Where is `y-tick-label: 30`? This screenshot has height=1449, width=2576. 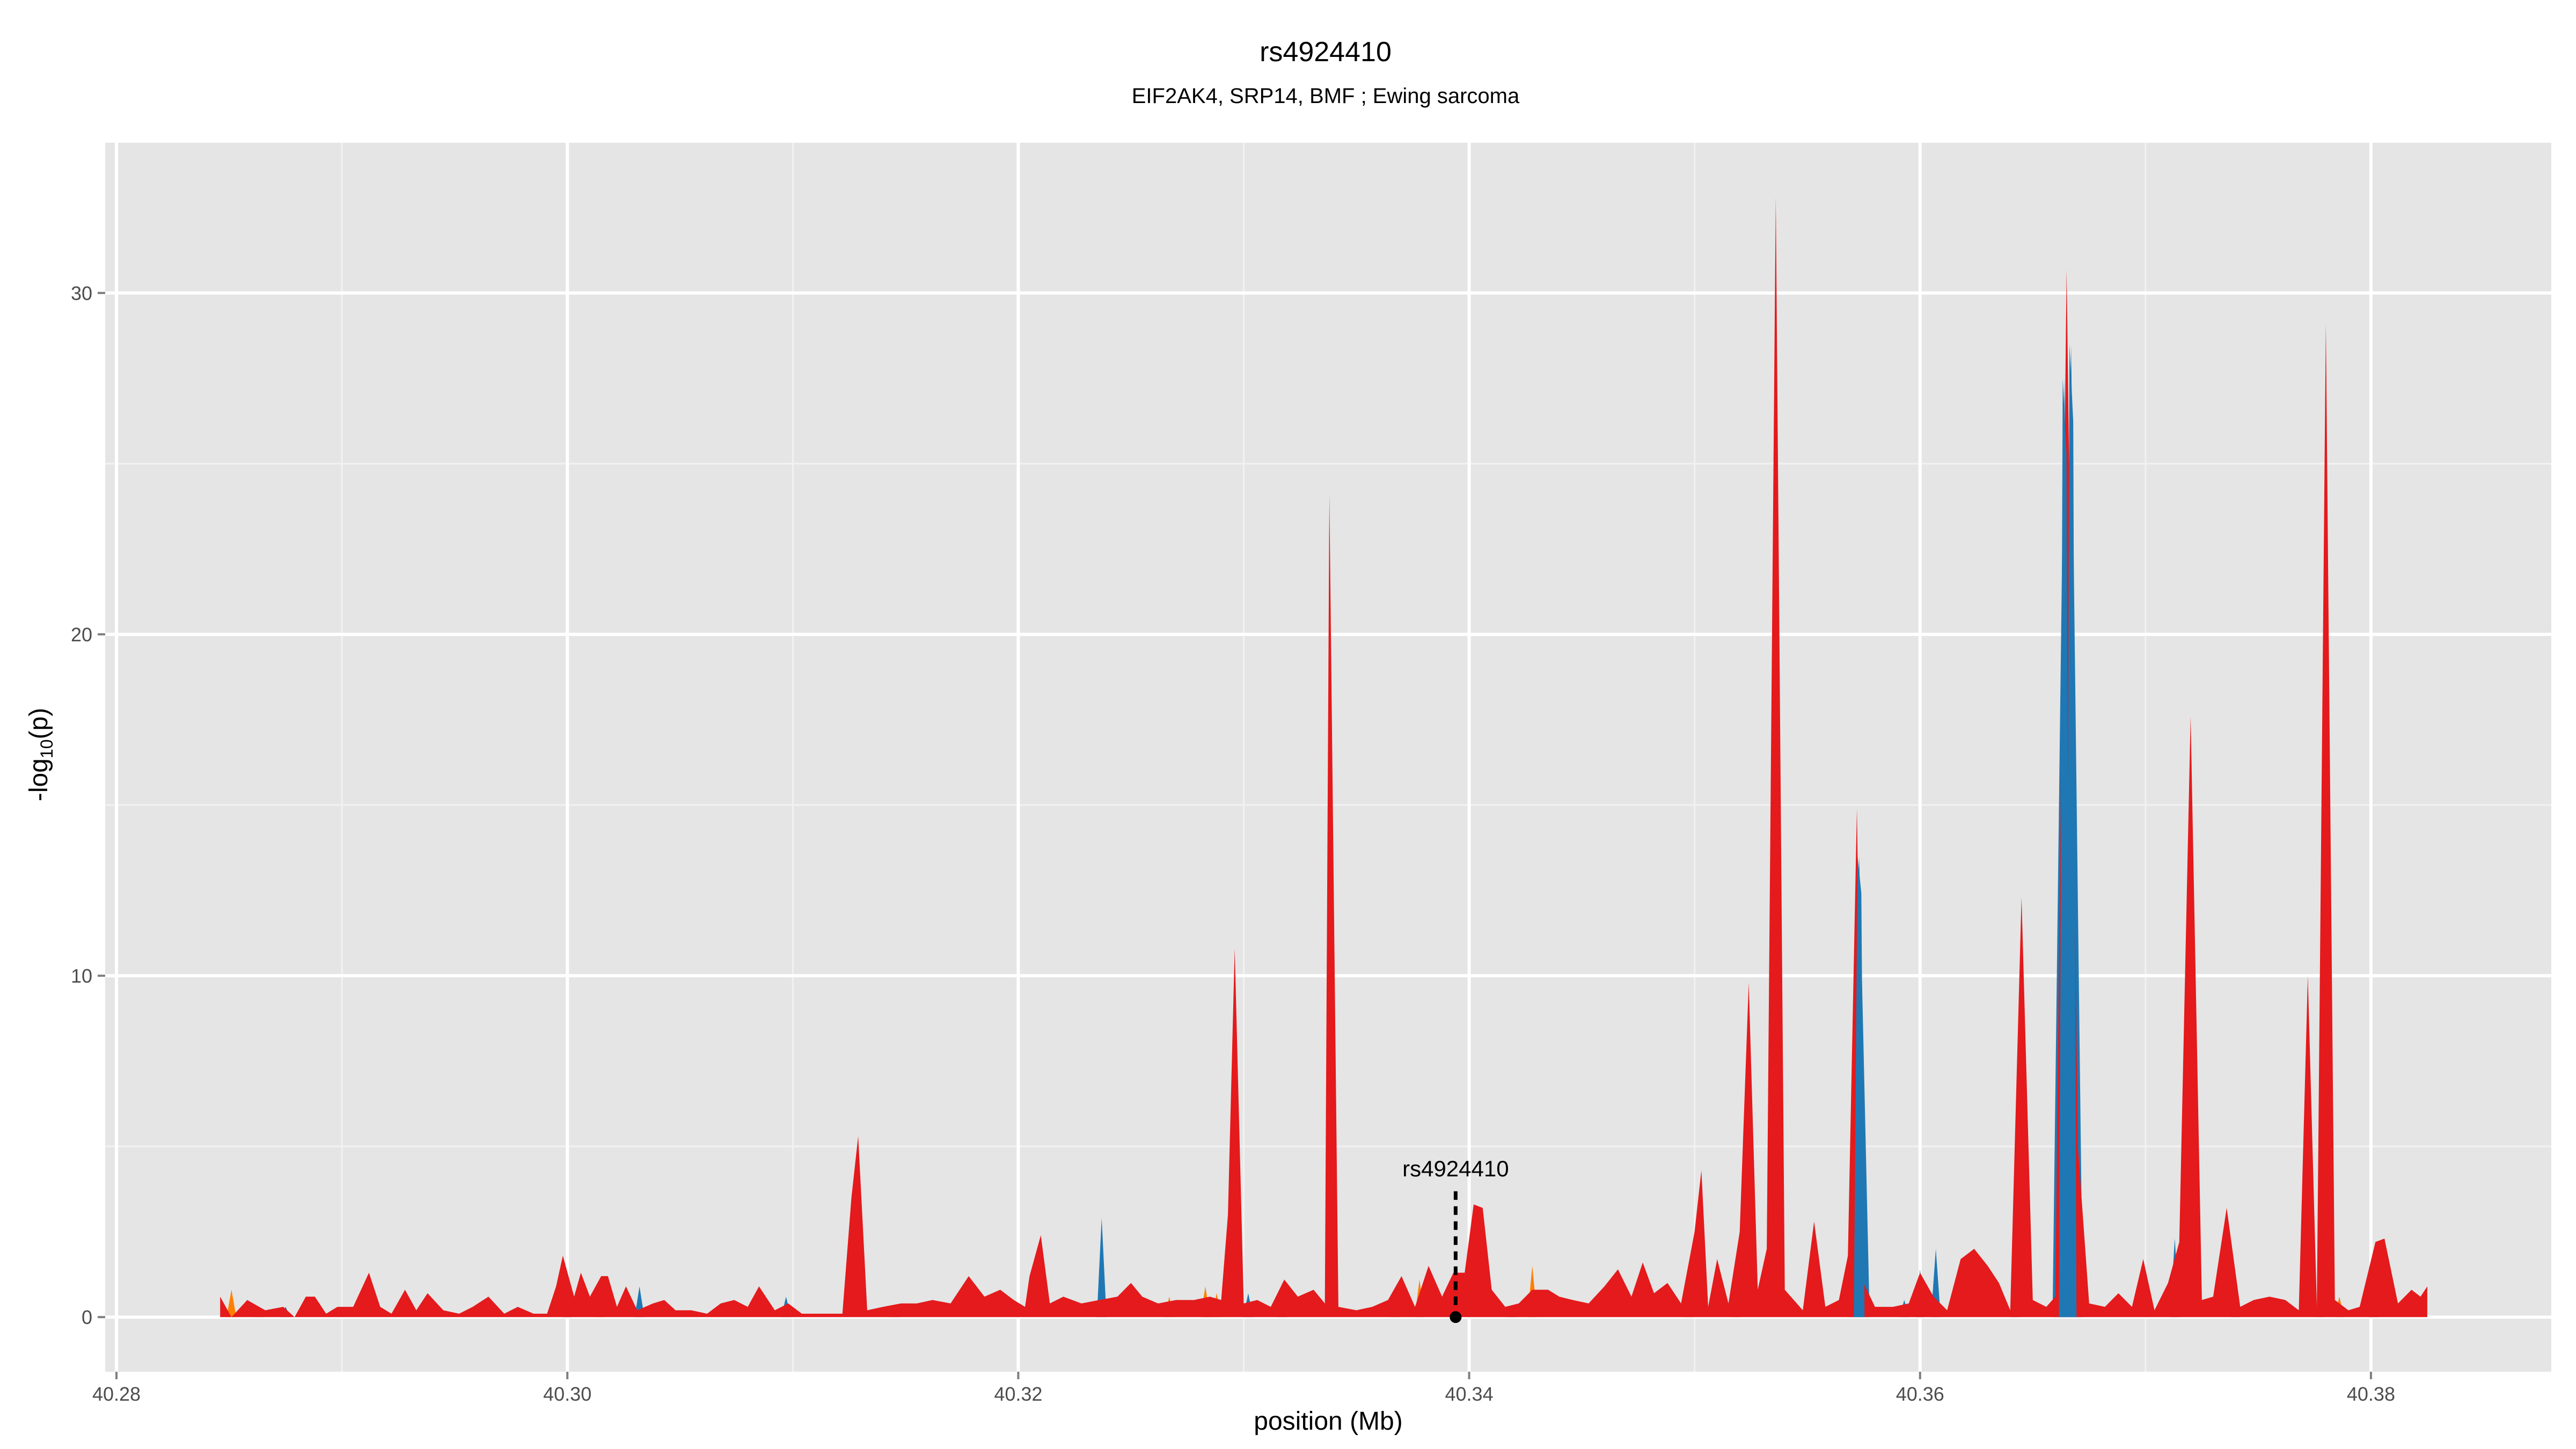
y-tick-label: 30 is located at coordinates (81, 293).